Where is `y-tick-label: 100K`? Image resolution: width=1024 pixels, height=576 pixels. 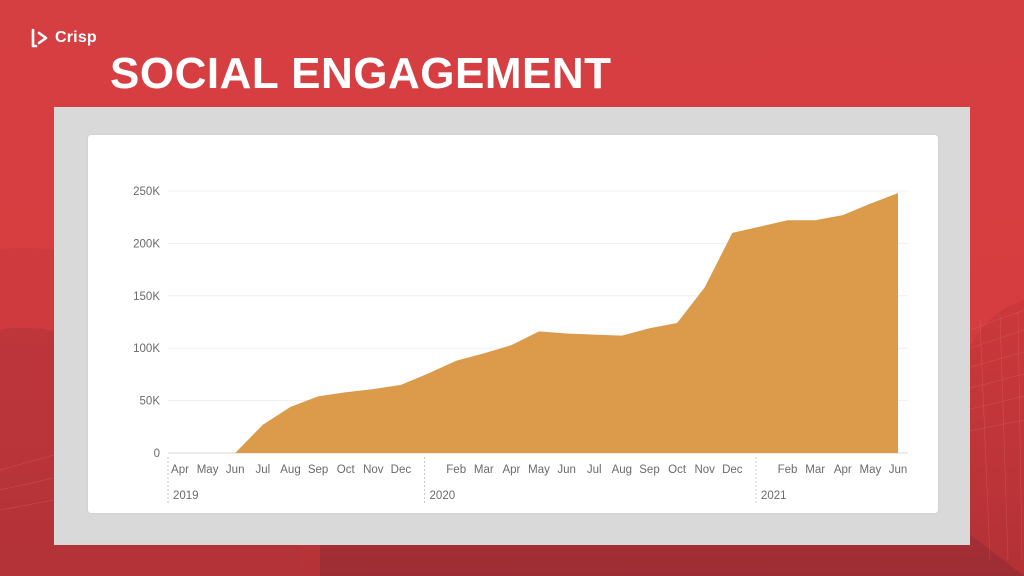
y-tick-label: 100K is located at coordinates (146, 349).